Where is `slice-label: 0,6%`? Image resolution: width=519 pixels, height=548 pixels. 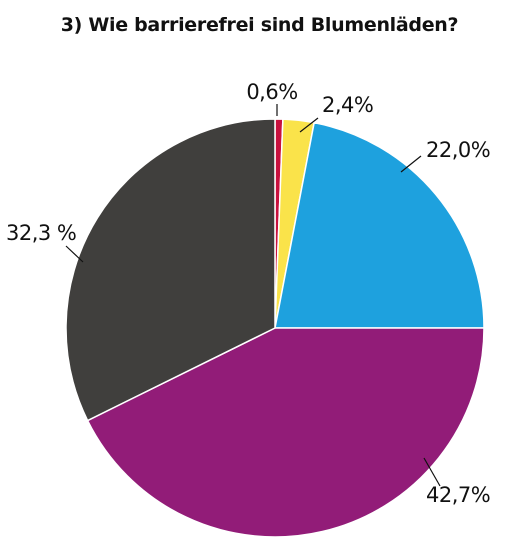
slice-label: 0,6% is located at coordinates (271, 92).